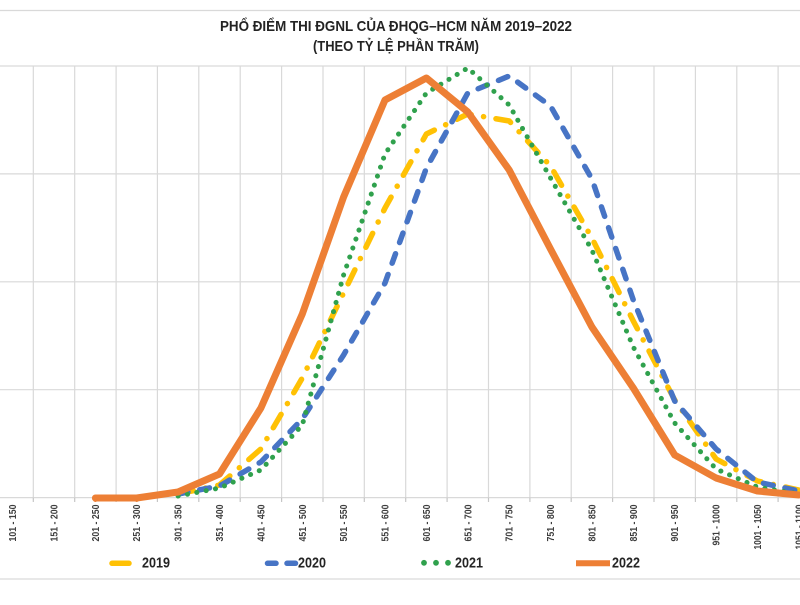  What do you see at coordinates (137, 522) in the screenshot?
I see `svg-text: 251 - 300` at bounding box center [137, 522].